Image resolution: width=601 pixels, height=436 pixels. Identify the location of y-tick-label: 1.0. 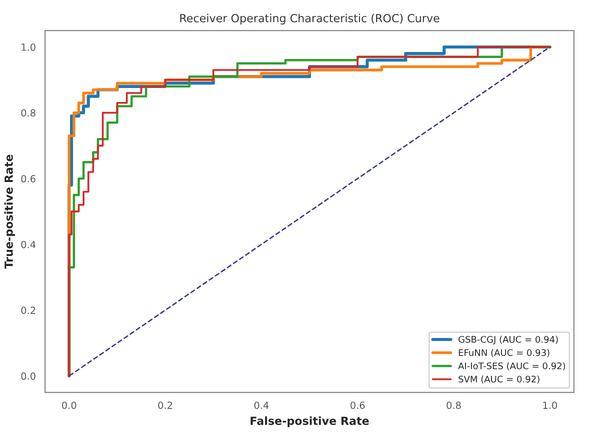
(29, 47).